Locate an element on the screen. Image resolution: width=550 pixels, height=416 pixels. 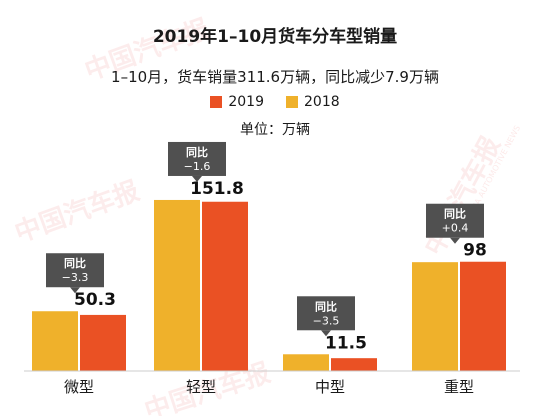
category-label: 轻型 is located at coordinates (201, 387).